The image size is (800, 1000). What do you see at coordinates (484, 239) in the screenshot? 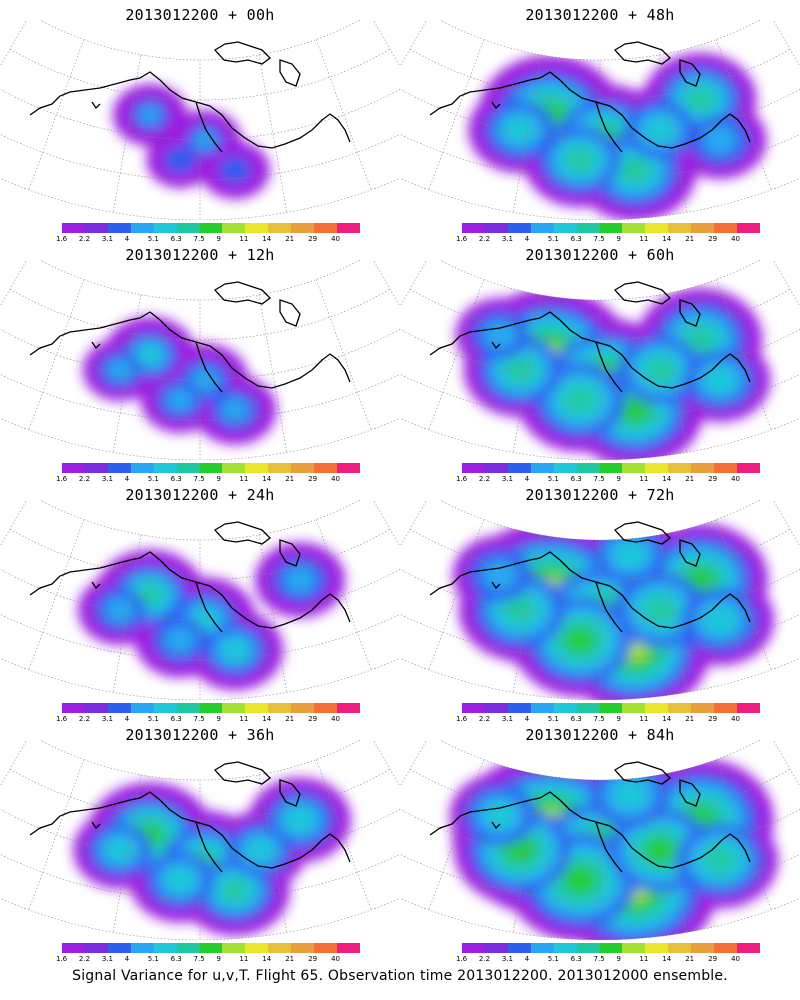
I see `colorbar-label: 2.2` at bounding box center [484, 239].